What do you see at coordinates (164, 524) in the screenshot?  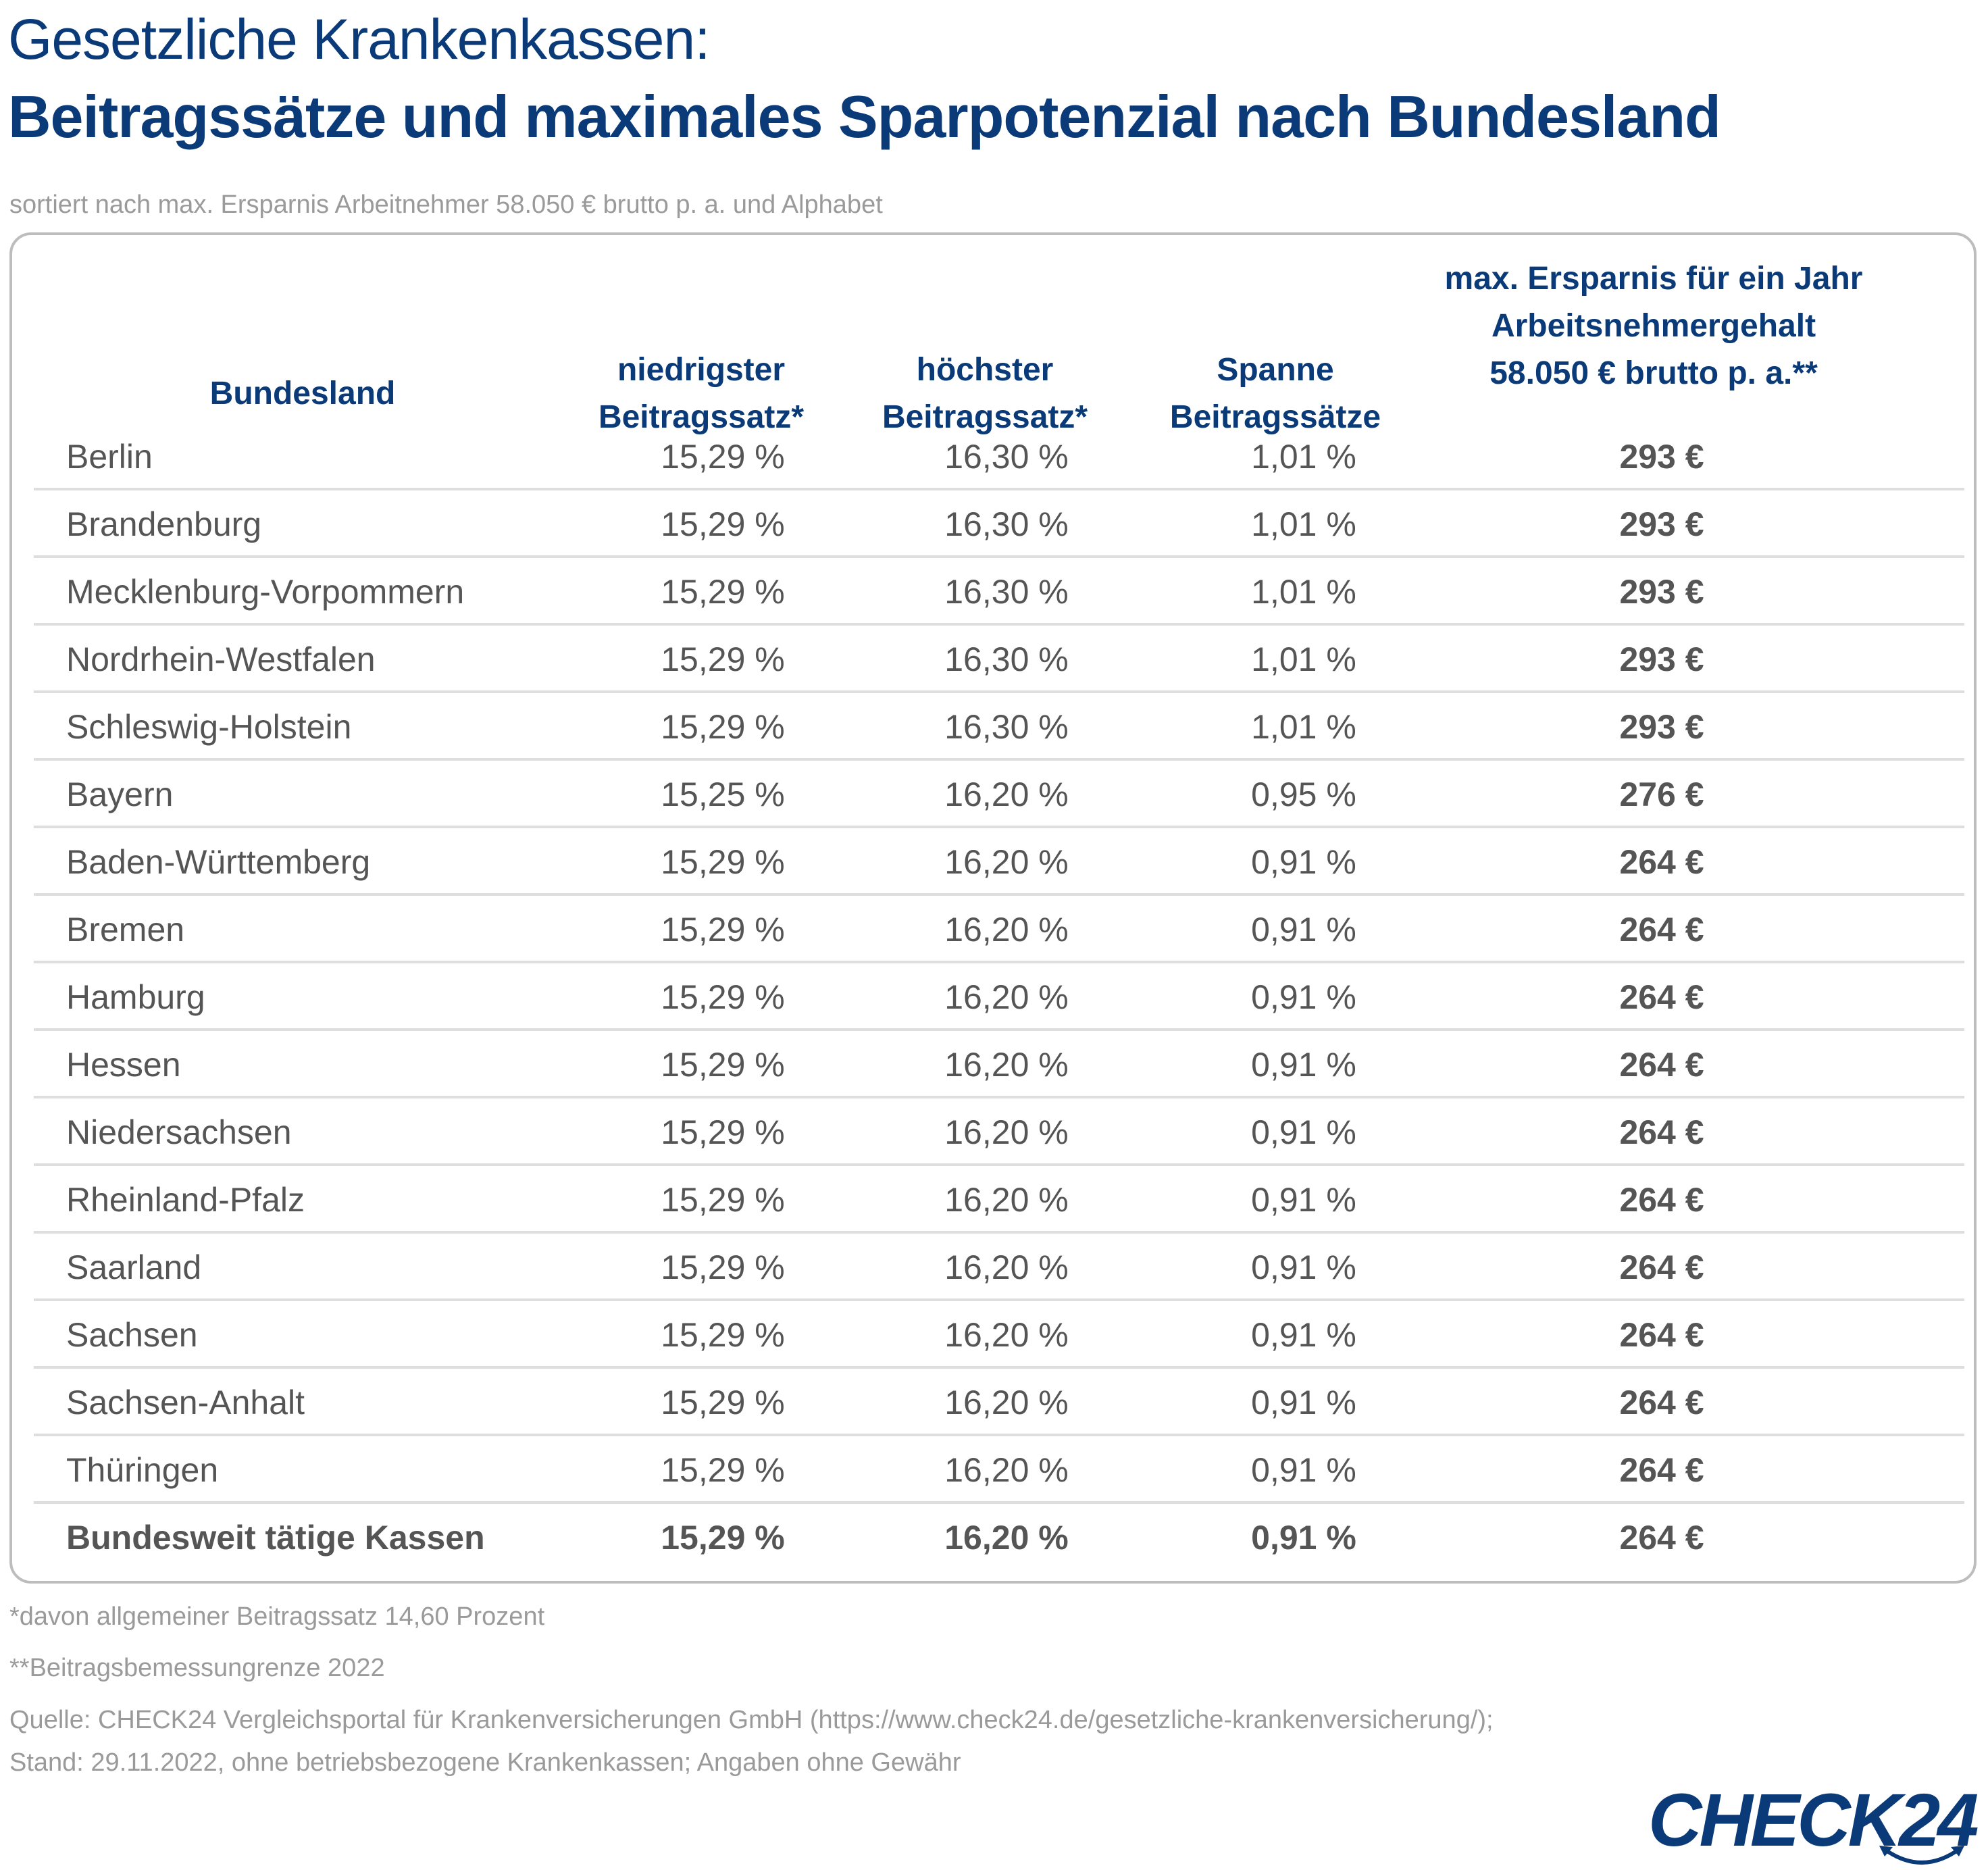 I see `cell-bundesland: Brandenburg` at bounding box center [164, 524].